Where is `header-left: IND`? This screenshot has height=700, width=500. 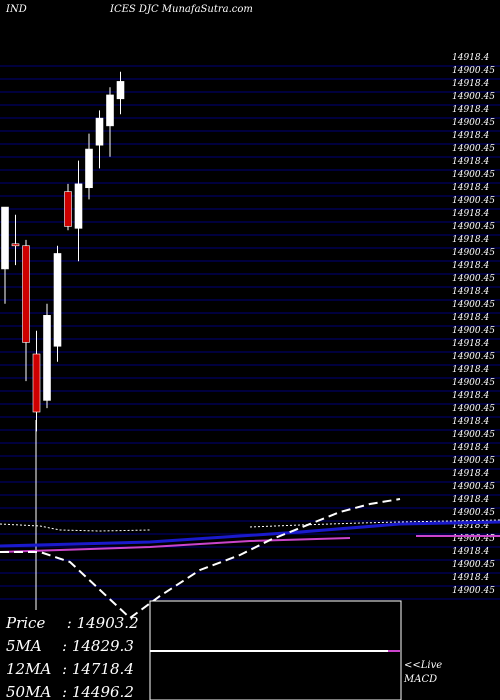
header-left: IND is located at coordinates (16, 9).